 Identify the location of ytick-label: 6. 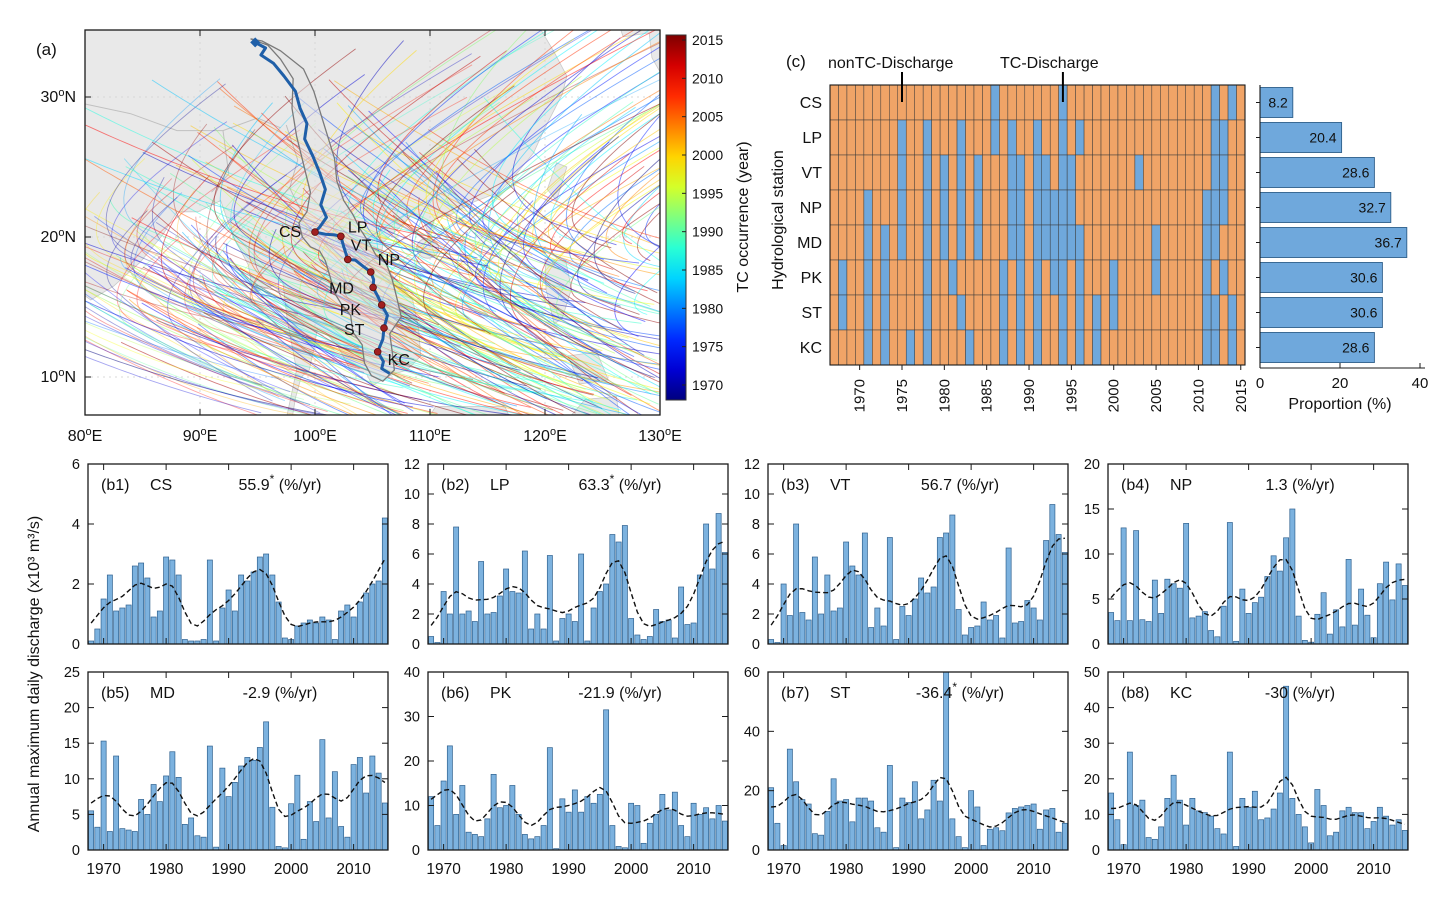
(416, 555).